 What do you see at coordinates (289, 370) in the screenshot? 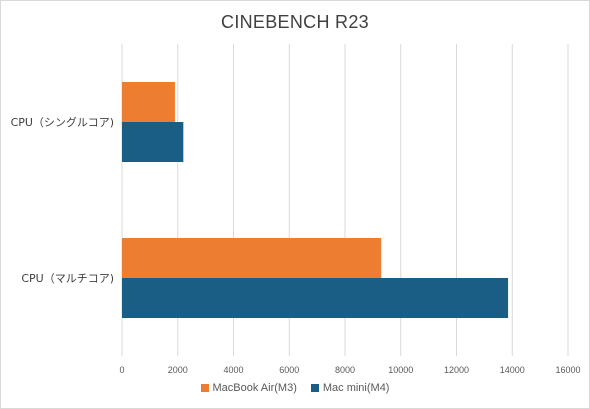
I see `x-tick-label: 6000` at bounding box center [289, 370].